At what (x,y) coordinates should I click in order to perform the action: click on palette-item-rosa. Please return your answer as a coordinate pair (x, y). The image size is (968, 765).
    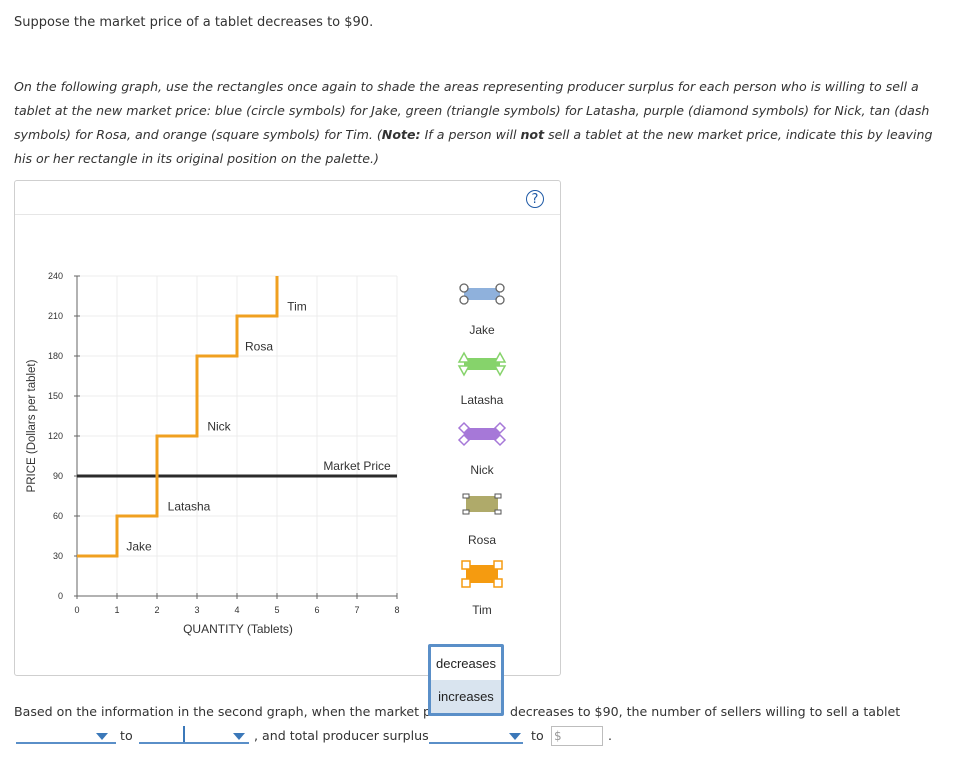
    Looking at the image, I should click on (482, 504).